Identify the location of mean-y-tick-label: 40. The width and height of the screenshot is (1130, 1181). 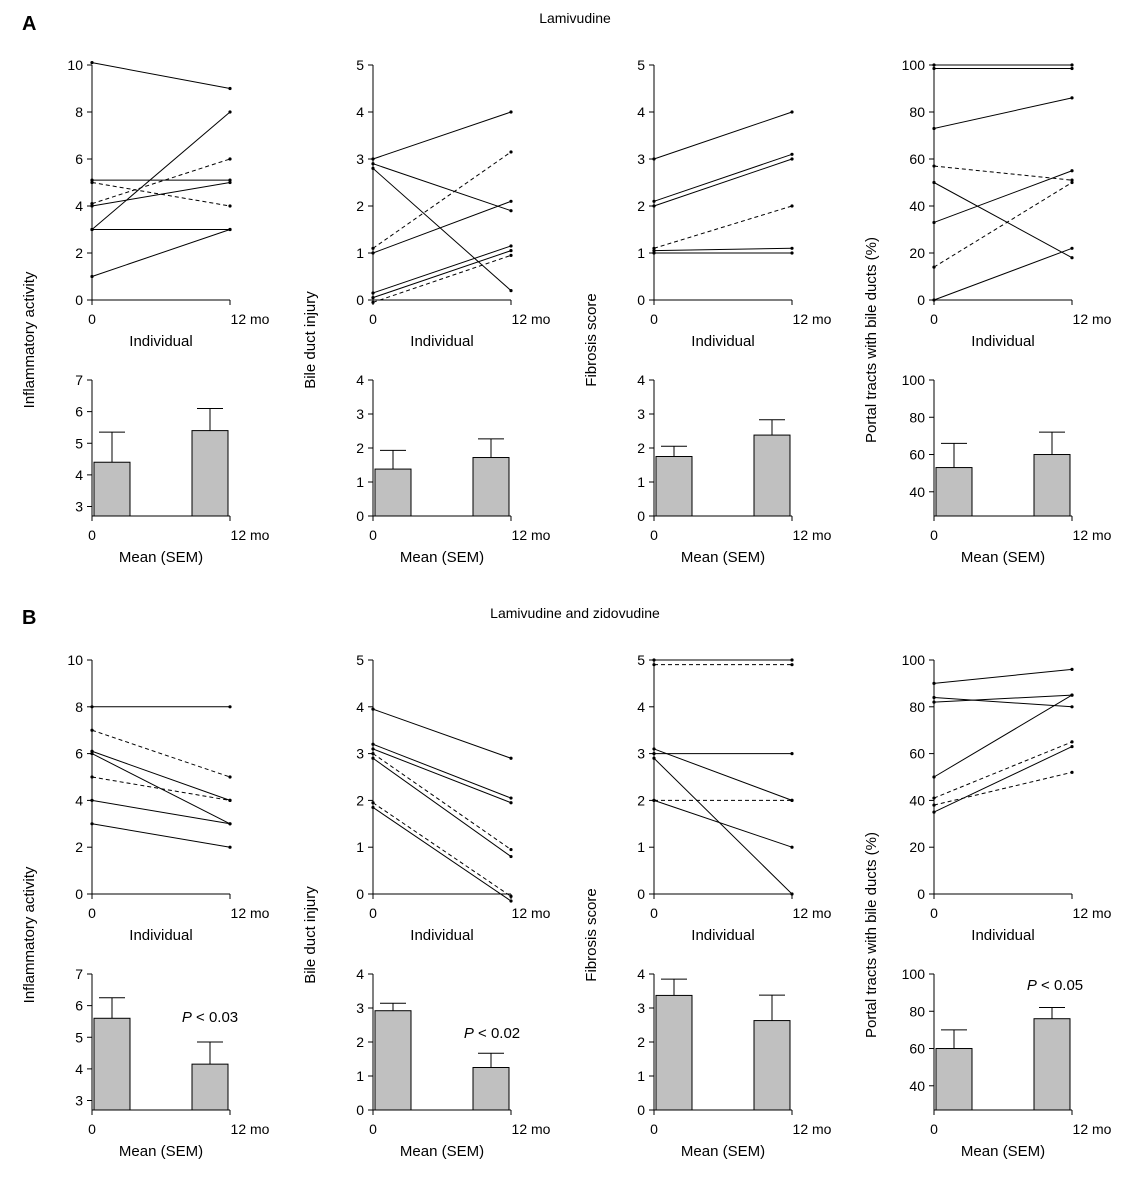
(917, 1086).